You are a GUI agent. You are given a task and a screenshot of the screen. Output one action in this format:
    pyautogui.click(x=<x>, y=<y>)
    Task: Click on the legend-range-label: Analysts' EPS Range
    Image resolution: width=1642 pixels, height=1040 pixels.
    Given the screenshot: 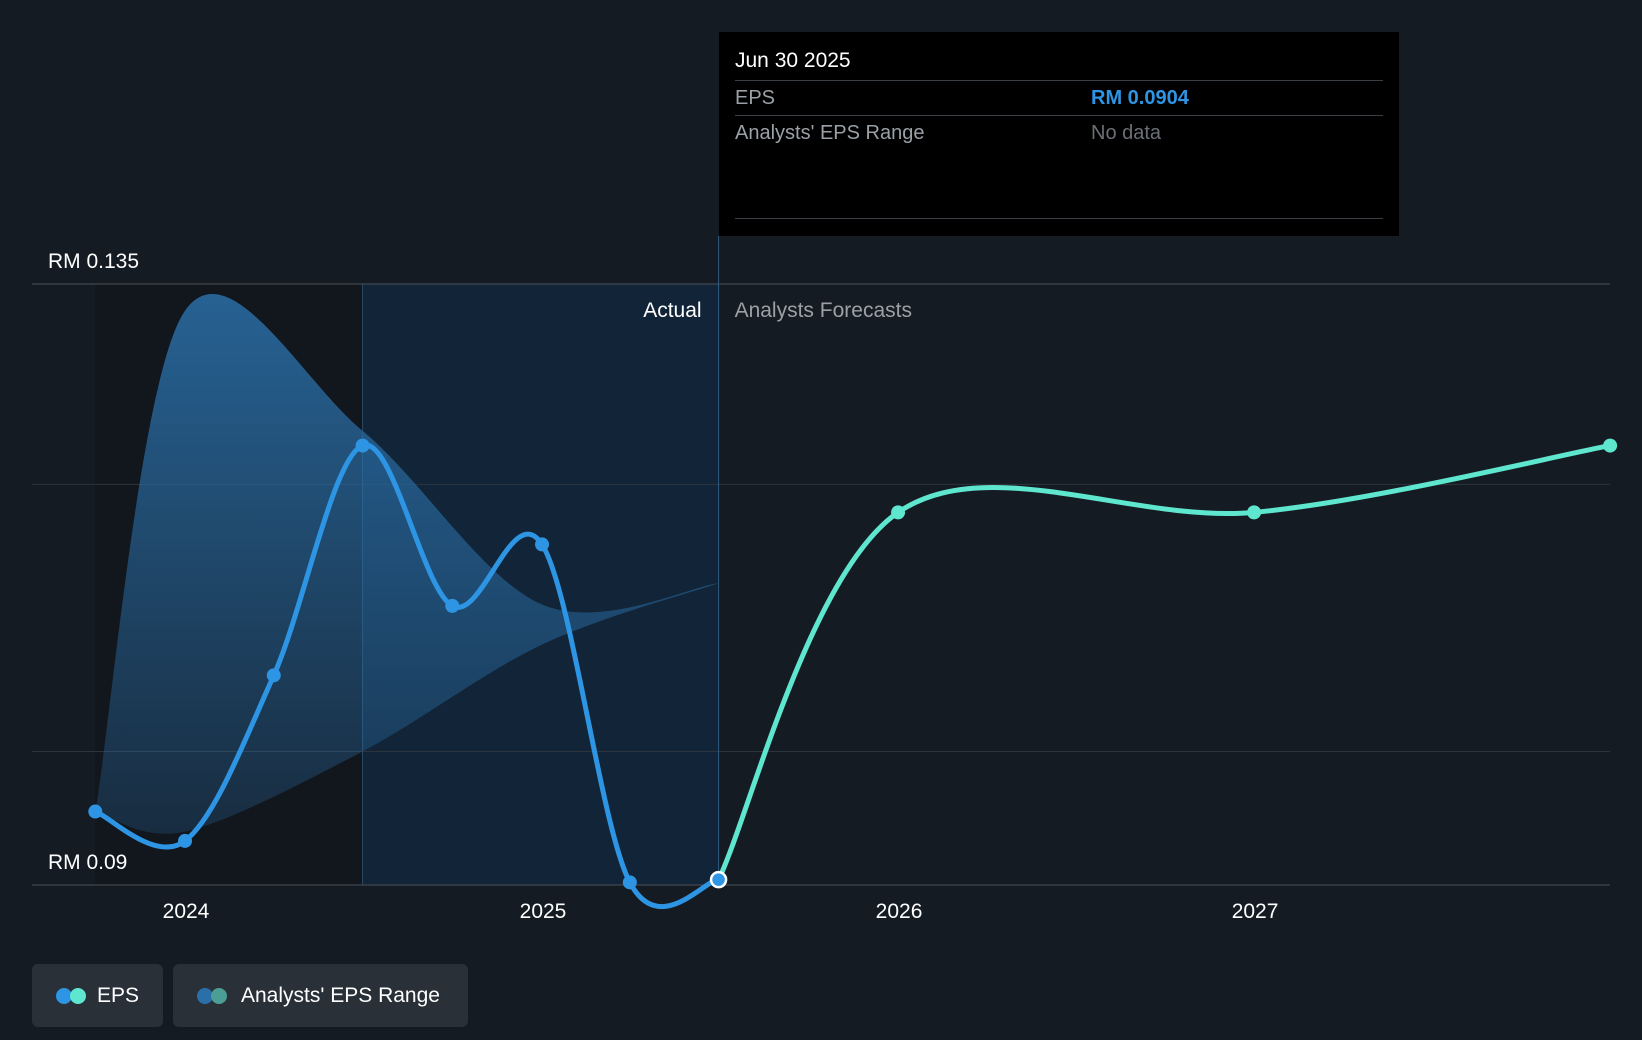 What is the action you would take?
    pyautogui.click(x=340, y=995)
    